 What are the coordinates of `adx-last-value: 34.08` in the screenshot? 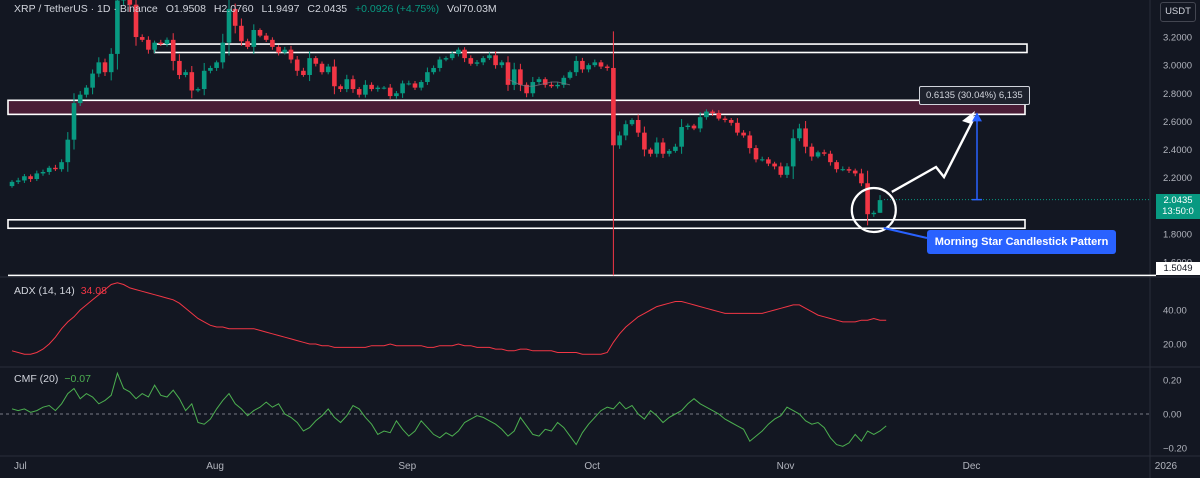 It's located at (93, 291).